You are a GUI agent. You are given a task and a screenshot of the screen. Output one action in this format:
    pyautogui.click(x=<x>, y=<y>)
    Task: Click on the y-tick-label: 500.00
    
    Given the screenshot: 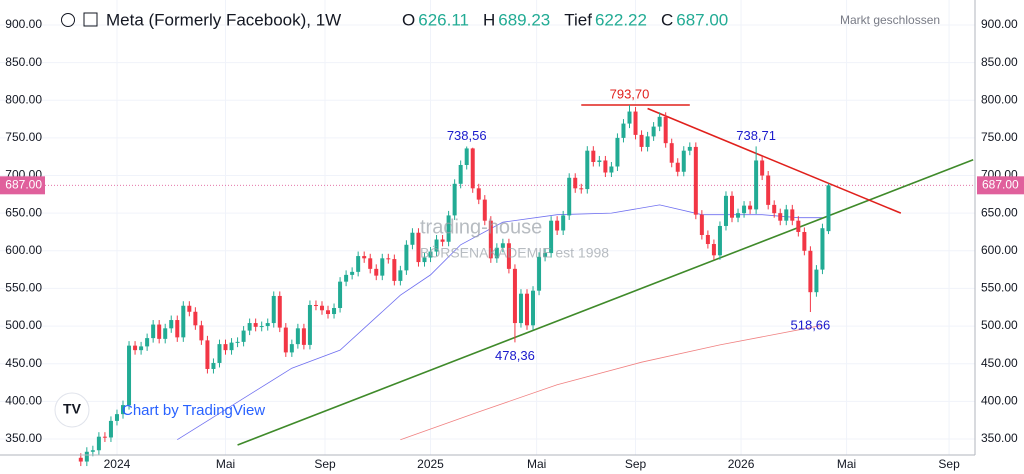 What is the action you would take?
    pyautogui.click(x=23, y=325)
    